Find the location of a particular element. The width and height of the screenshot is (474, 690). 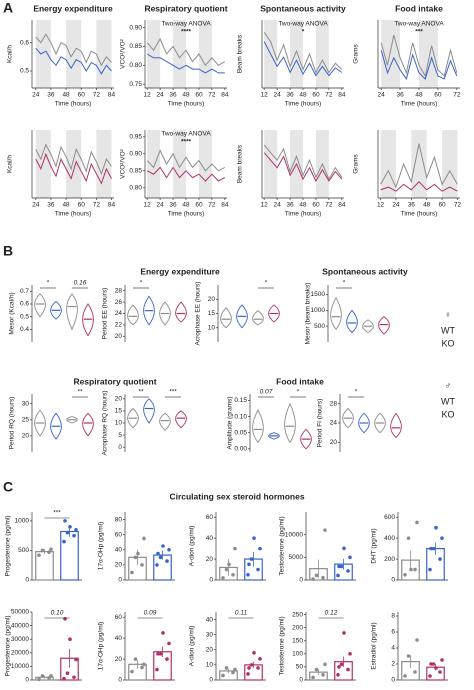

legend-item: WT is located at coordinates (448, 330).